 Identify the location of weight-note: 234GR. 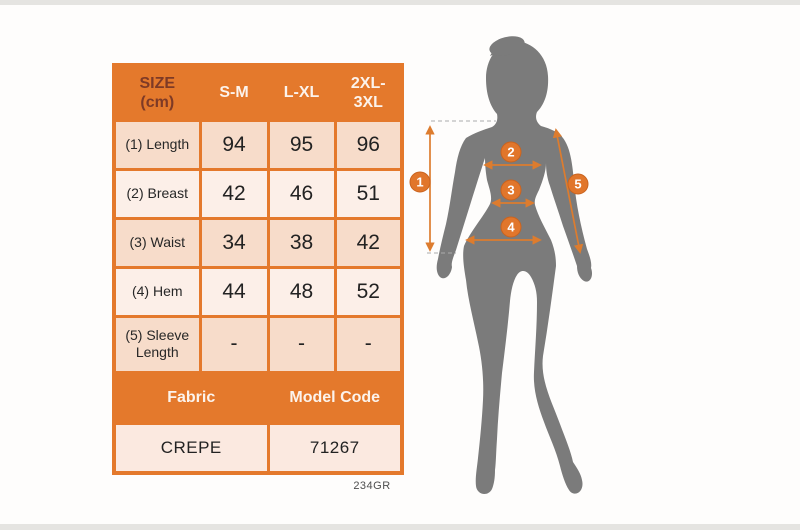
(372, 486).